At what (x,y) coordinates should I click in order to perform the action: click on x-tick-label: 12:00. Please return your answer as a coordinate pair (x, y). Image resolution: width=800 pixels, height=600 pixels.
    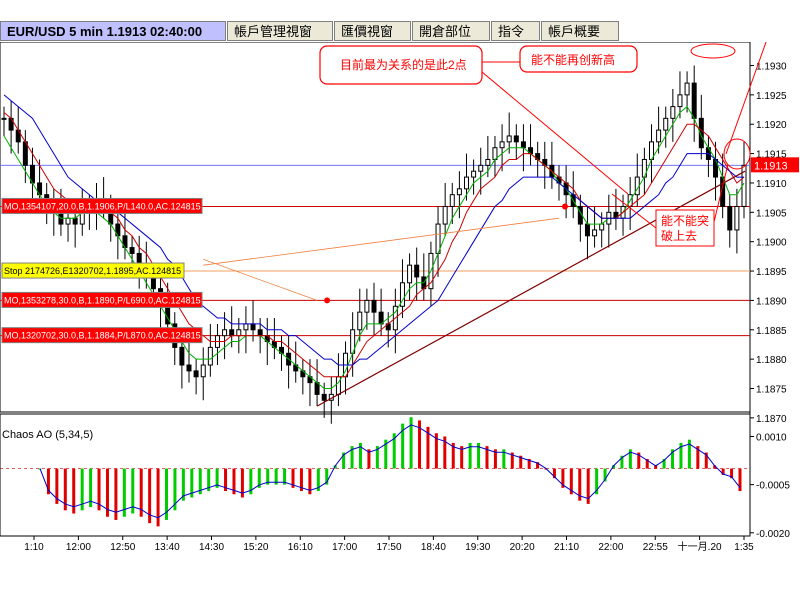
    Looking at the image, I should click on (78, 547).